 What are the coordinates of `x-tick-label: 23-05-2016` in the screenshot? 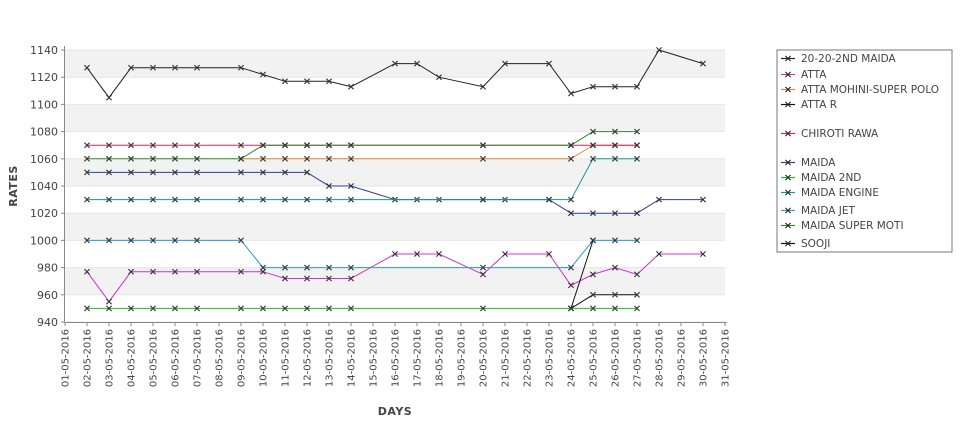 It's located at (550, 358).